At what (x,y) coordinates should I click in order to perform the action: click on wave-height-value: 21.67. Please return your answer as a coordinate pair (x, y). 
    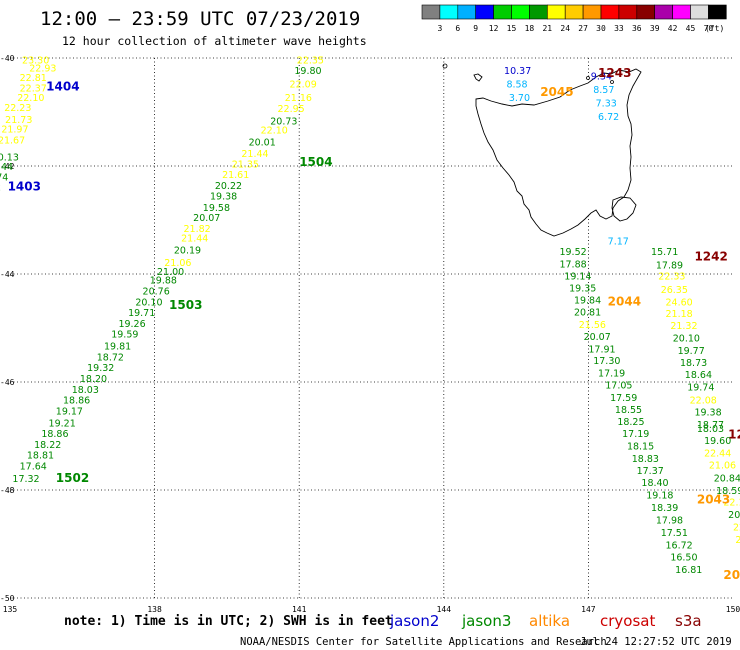
    Looking at the image, I should click on (12, 140).